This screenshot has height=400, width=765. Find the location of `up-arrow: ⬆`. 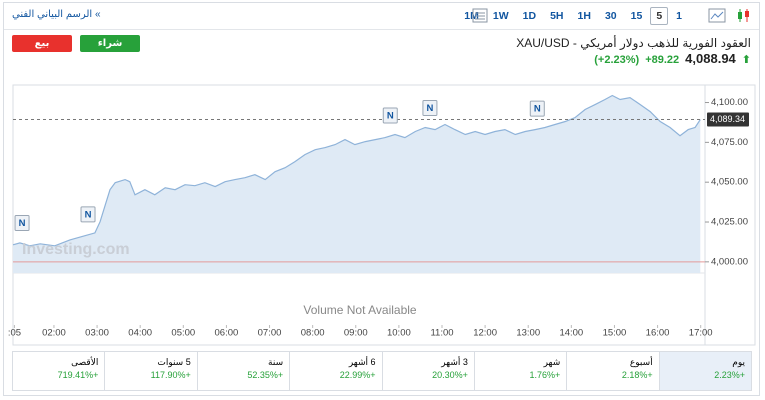

up-arrow: ⬆ is located at coordinates (746, 60).